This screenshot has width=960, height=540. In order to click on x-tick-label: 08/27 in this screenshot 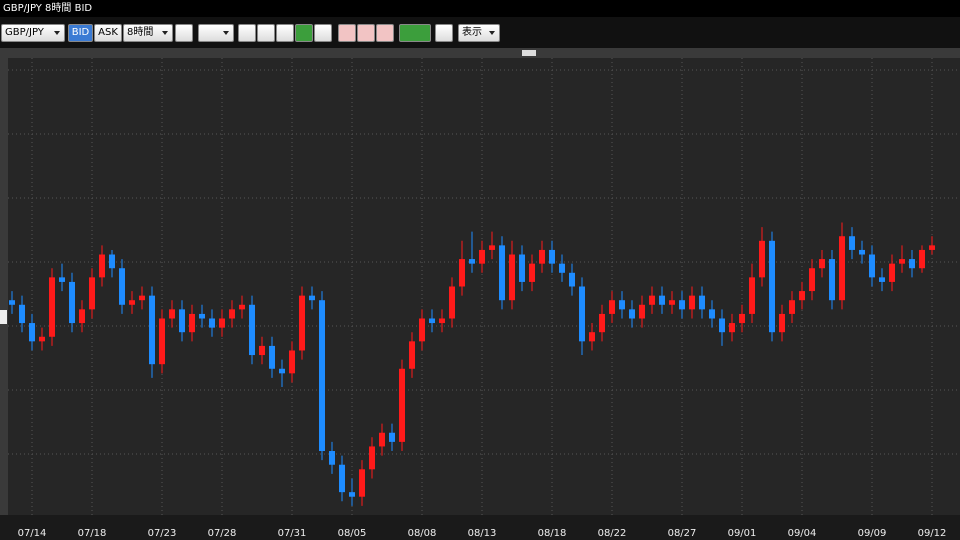, I will do `click(682, 533)`.